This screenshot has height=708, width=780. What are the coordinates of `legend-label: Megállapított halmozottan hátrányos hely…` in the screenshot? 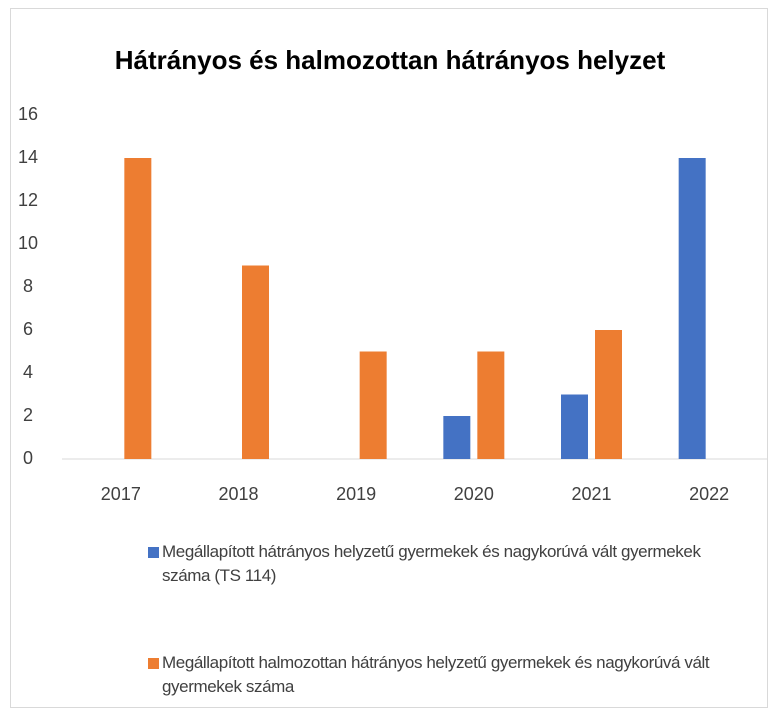 It's located at (436, 674).